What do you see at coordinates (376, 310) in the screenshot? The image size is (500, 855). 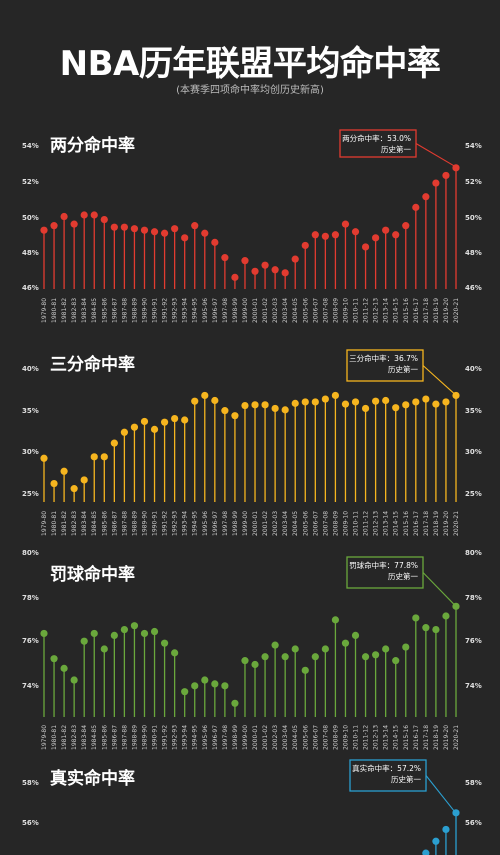 I see `x-tick-label: 2012-13` at bounding box center [376, 310].